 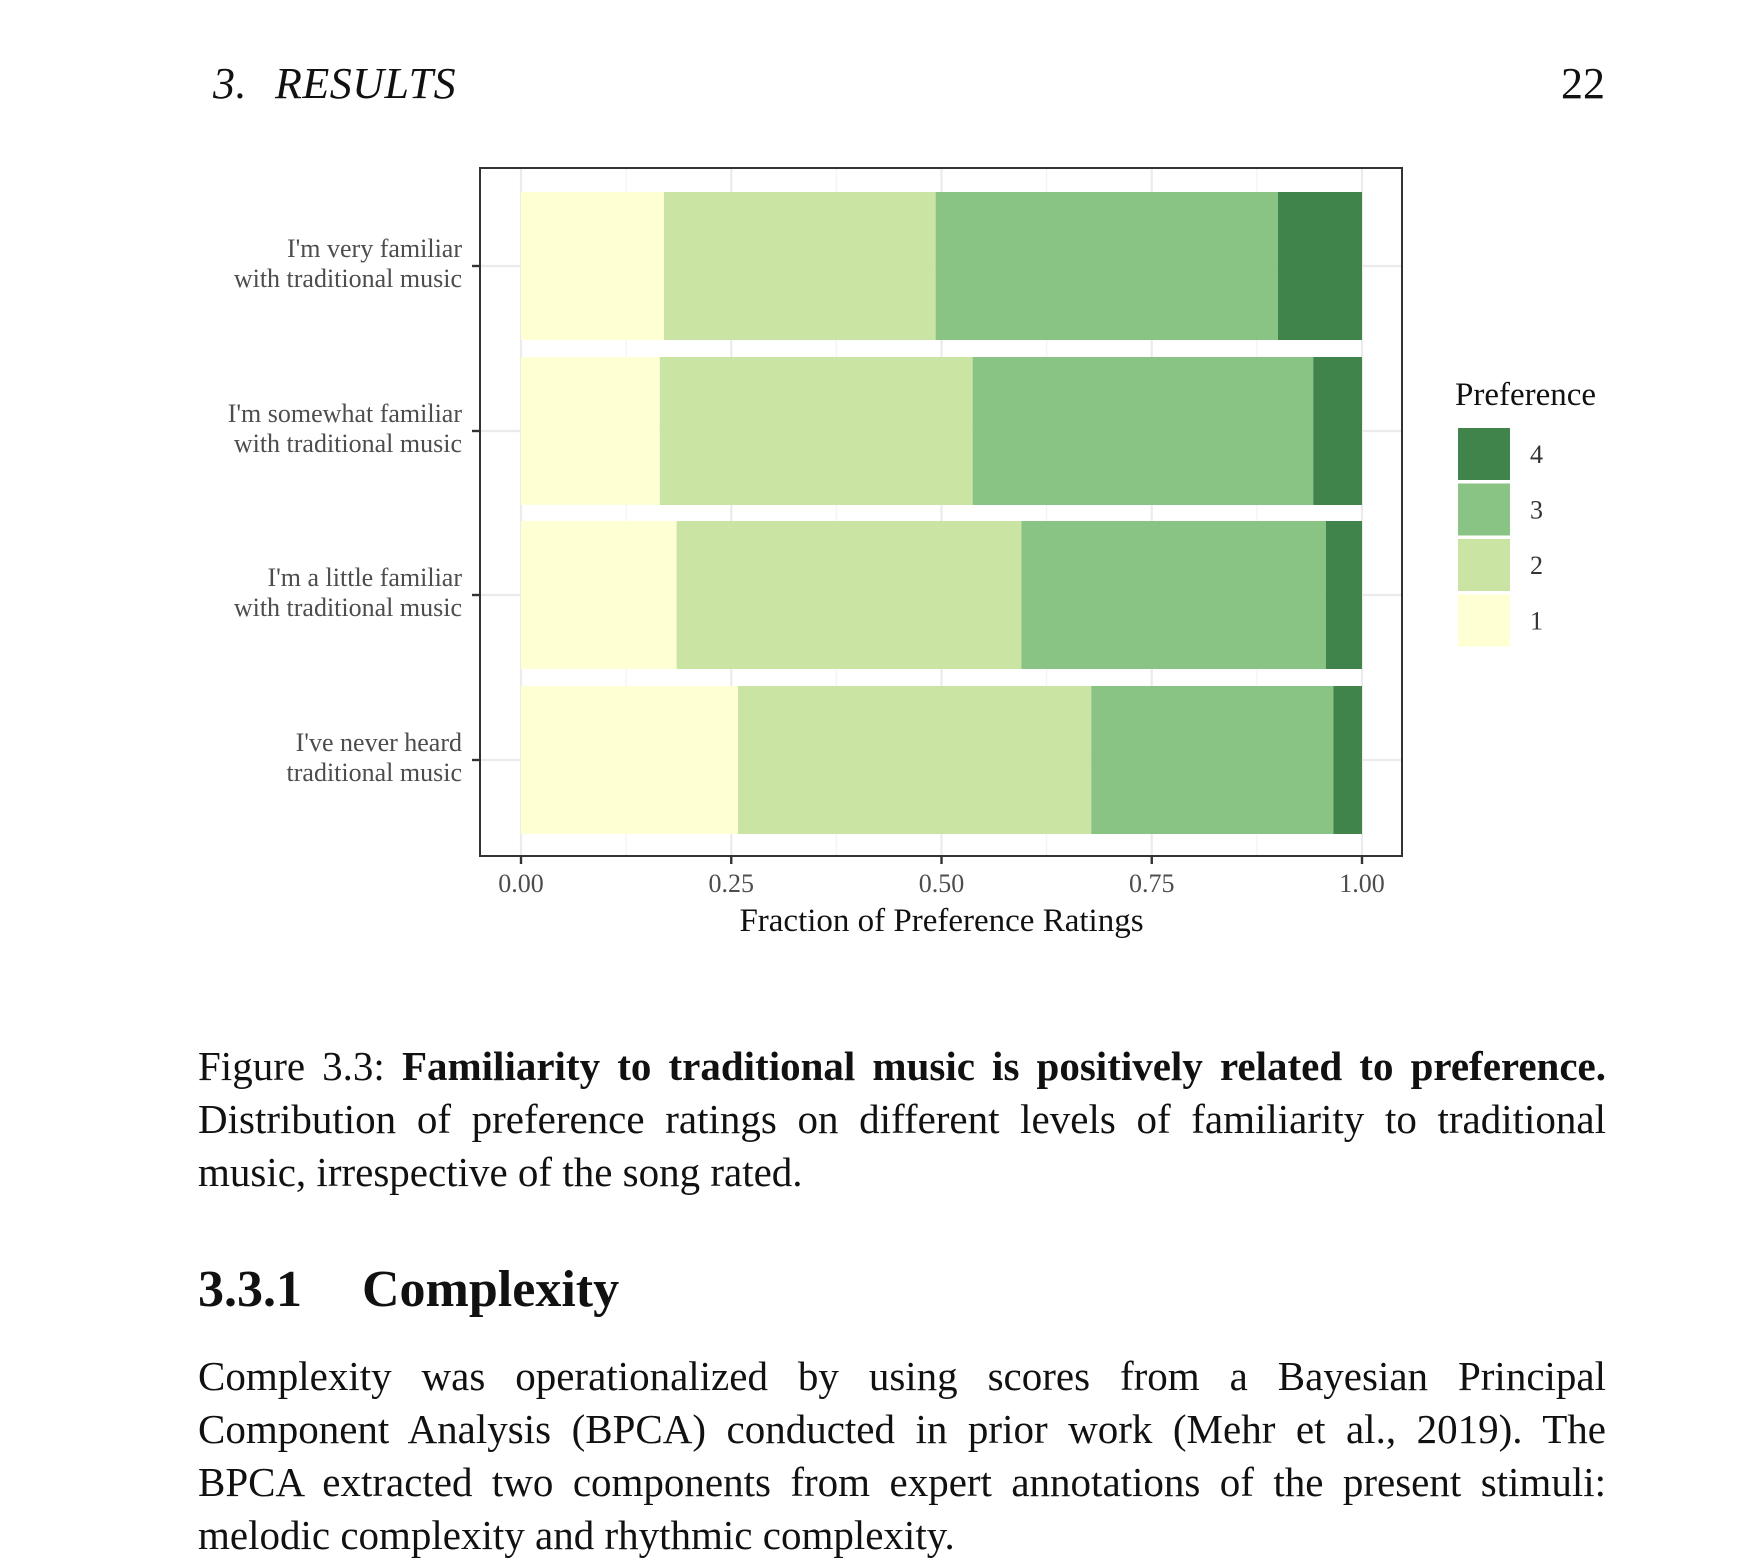 I want to click on y-tick-label: I'm somewhat familiar, so click(x=345, y=413).